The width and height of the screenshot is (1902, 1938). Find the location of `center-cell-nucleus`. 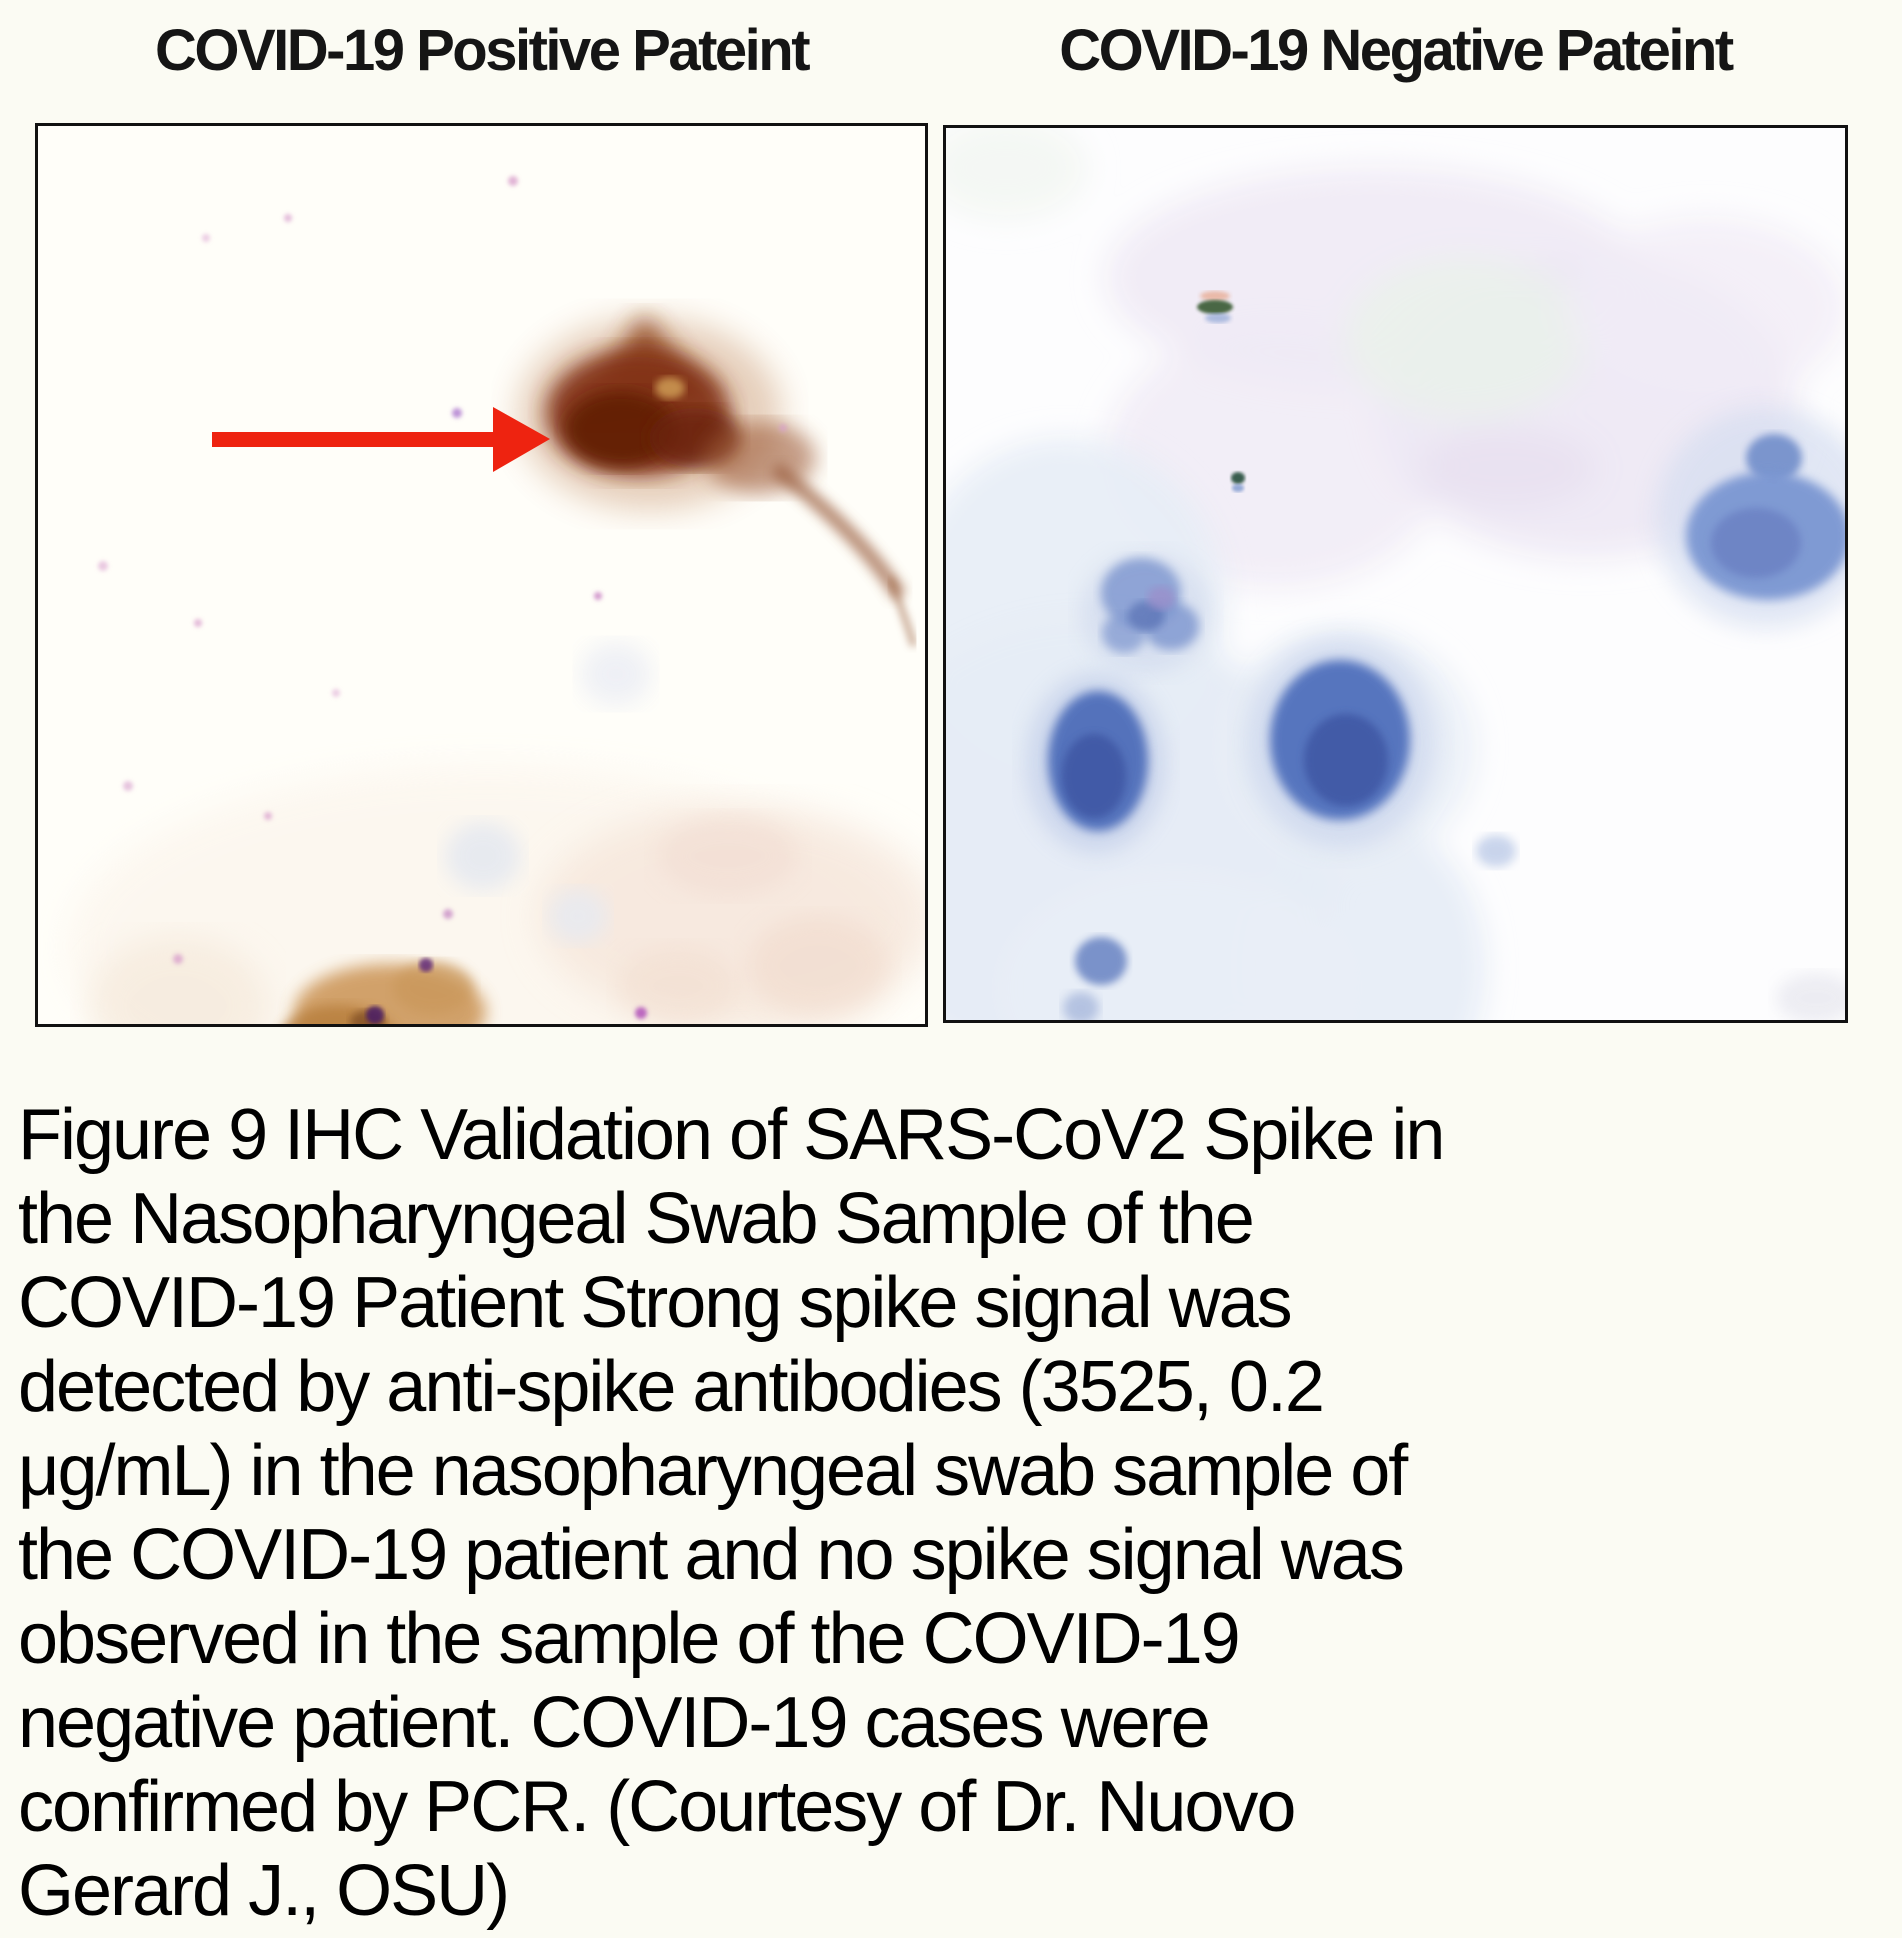

center-cell-nucleus is located at coordinates (1341, 743).